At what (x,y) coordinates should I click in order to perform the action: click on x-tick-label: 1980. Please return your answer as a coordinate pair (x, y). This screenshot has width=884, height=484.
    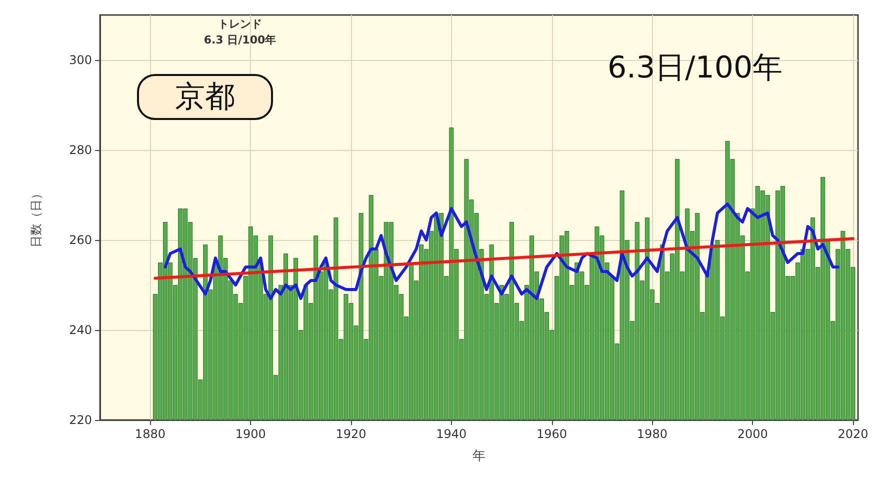
    Looking at the image, I should click on (652, 434).